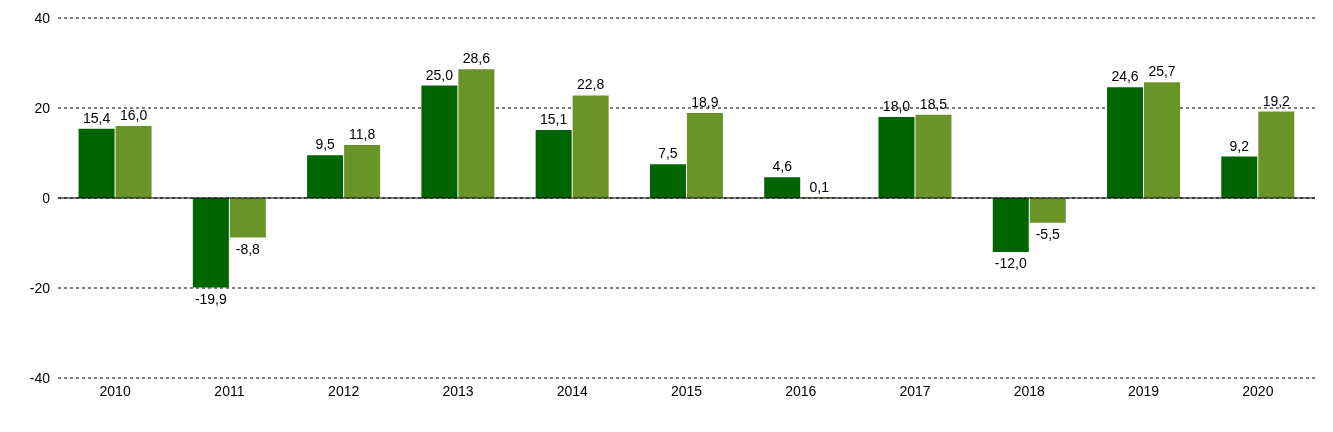  What do you see at coordinates (229, 390) in the screenshot?
I see `x-tick-label: 2011` at bounding box center [229, 390].